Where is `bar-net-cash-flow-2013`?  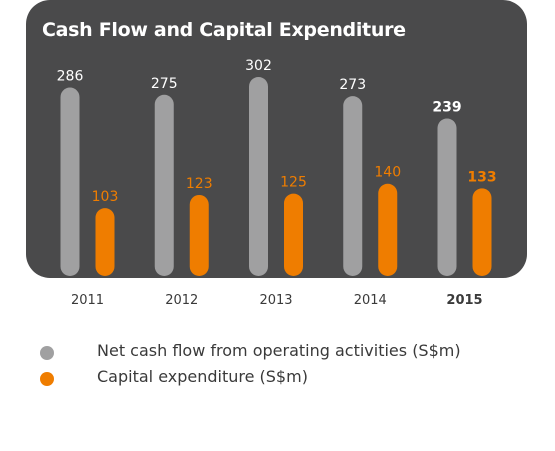
bar-net-cash-flow-2013 is located at coordinates (258, 176).